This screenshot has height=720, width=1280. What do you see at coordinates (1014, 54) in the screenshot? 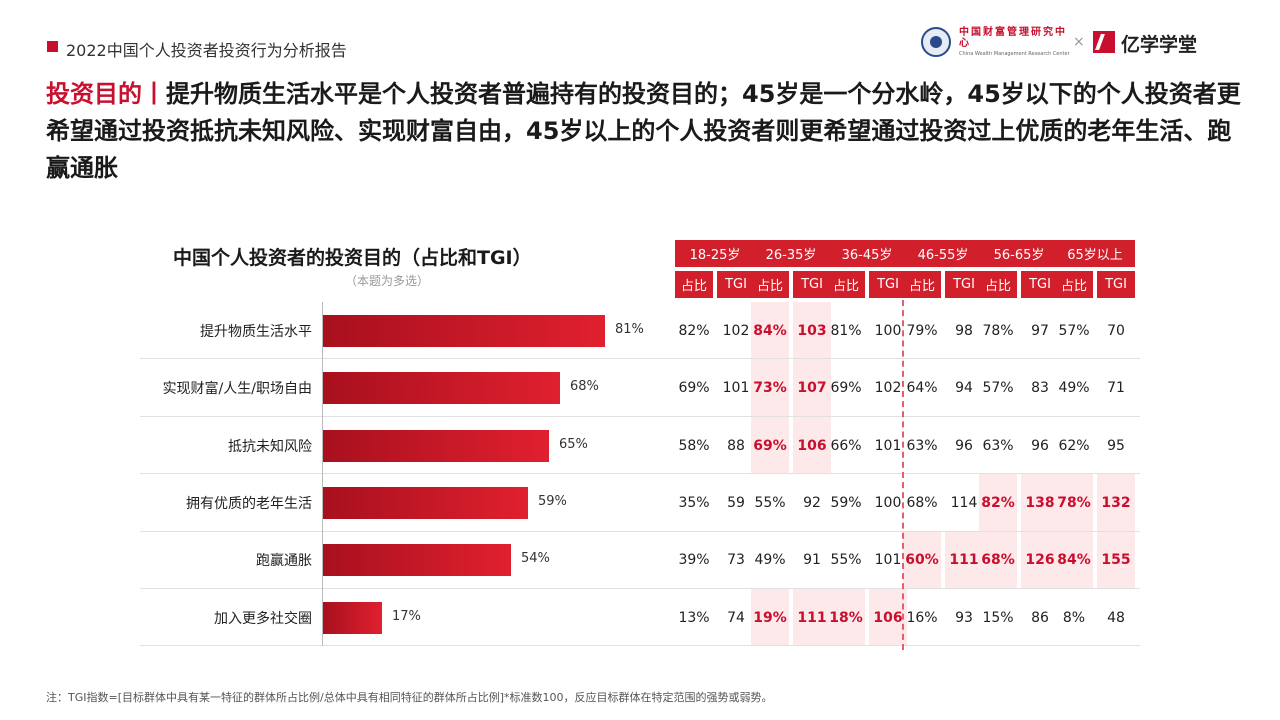
I see `partner-logo-en-text: China Wealth Management Research Center` at bounding box center [1014, 54].